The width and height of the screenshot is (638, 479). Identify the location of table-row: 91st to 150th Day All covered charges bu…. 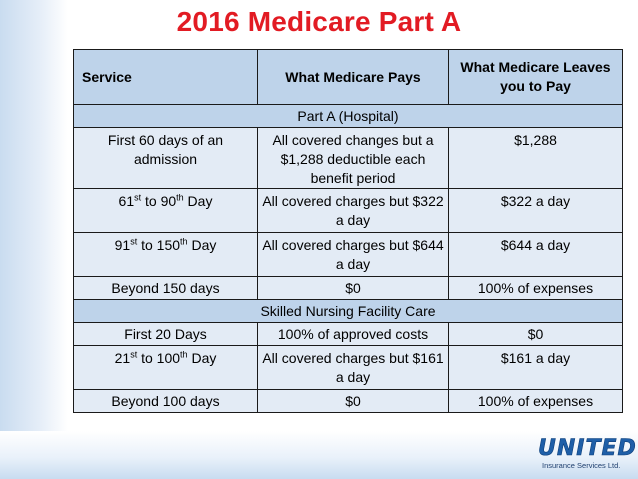
(348, 254).